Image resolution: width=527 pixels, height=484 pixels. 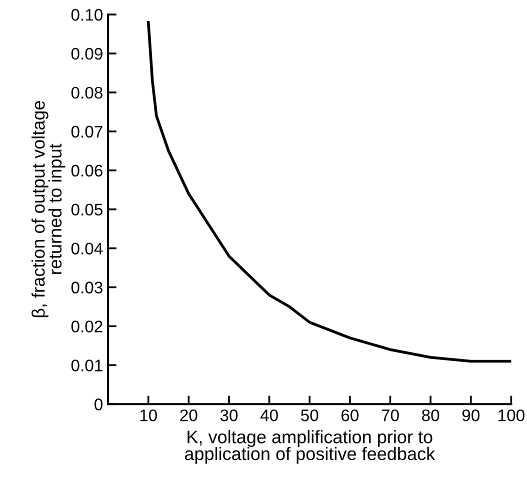 What do you see at coordinates (350, 415) in the screenshot?
I see `x-tick-label: 60` at bounding box center [350, 415].